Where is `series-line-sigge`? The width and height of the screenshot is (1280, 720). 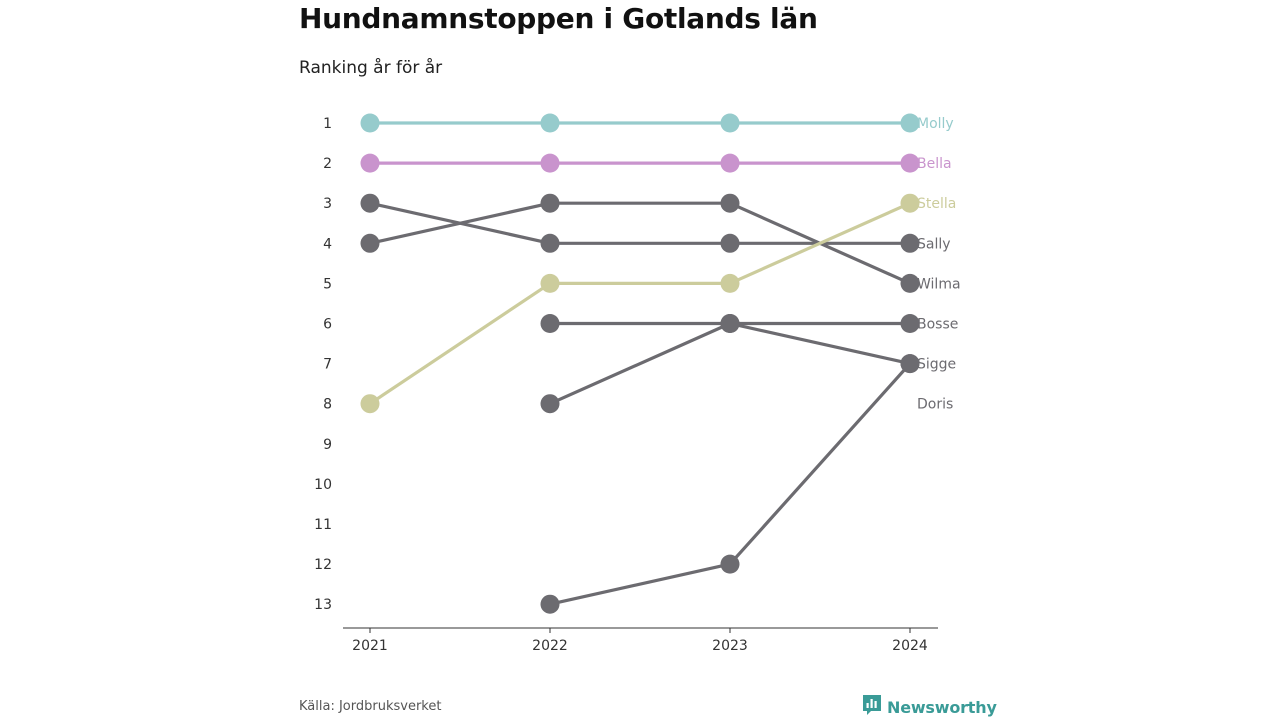
series-line-sigge is located at coordinates (730, 363).